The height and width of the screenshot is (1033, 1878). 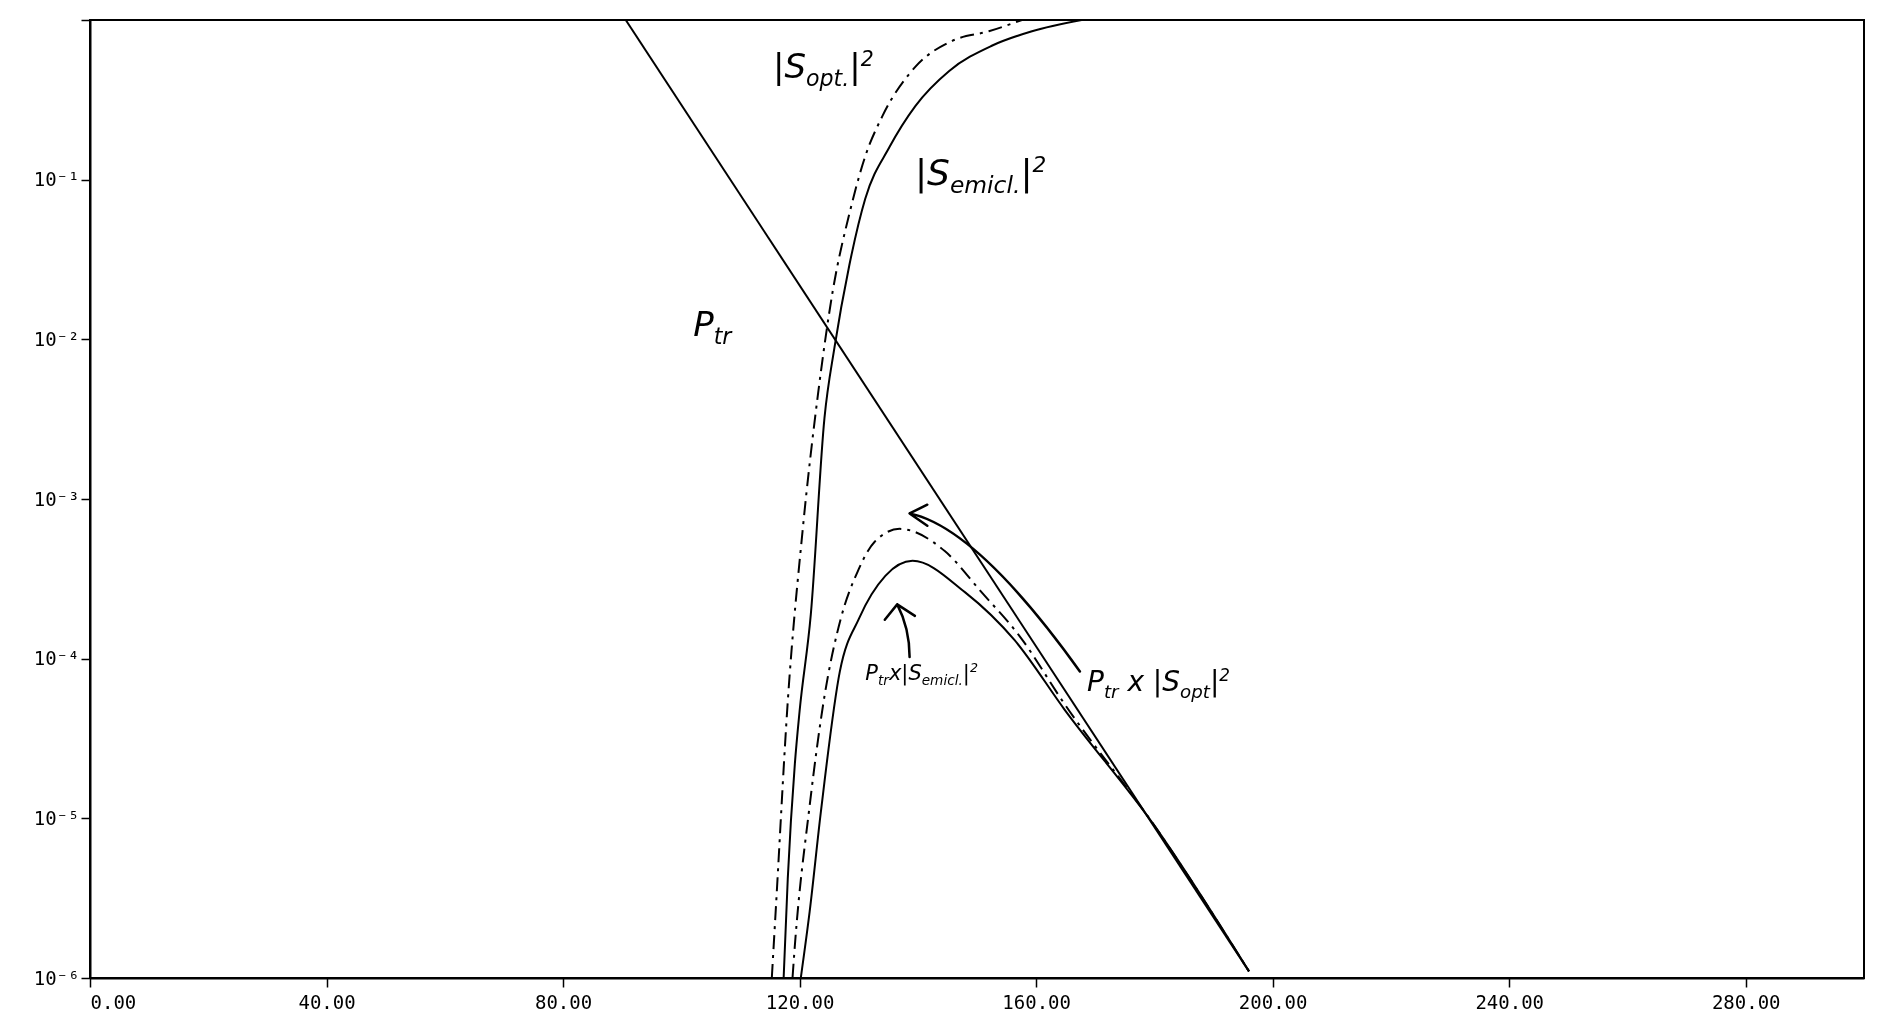 I want to click on y-tick-label: 10⁻⁶, so click(x=56, y=977).